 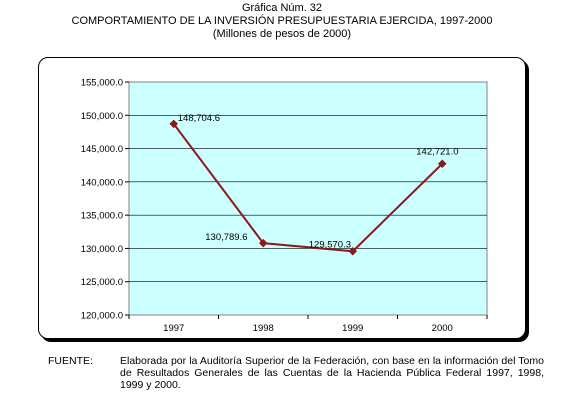 What do you see at coordinates (102, 249) in the screenshot?
I see `y-tick-label: 130,000.0` at bounding box center [102, 249].